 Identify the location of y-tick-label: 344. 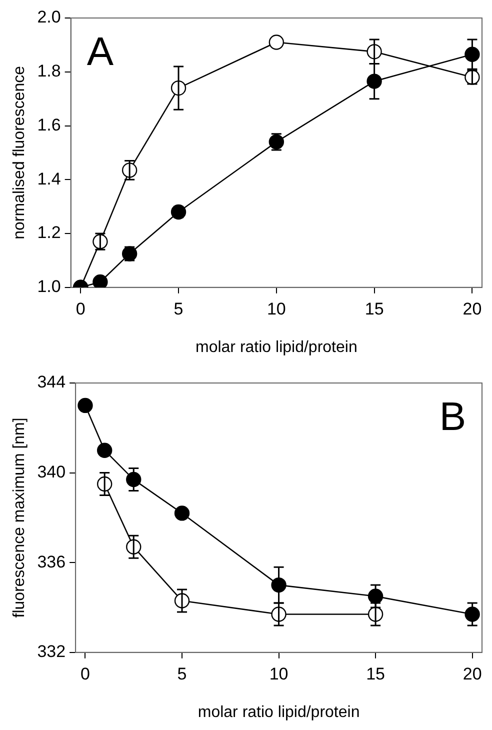
(51, 382).